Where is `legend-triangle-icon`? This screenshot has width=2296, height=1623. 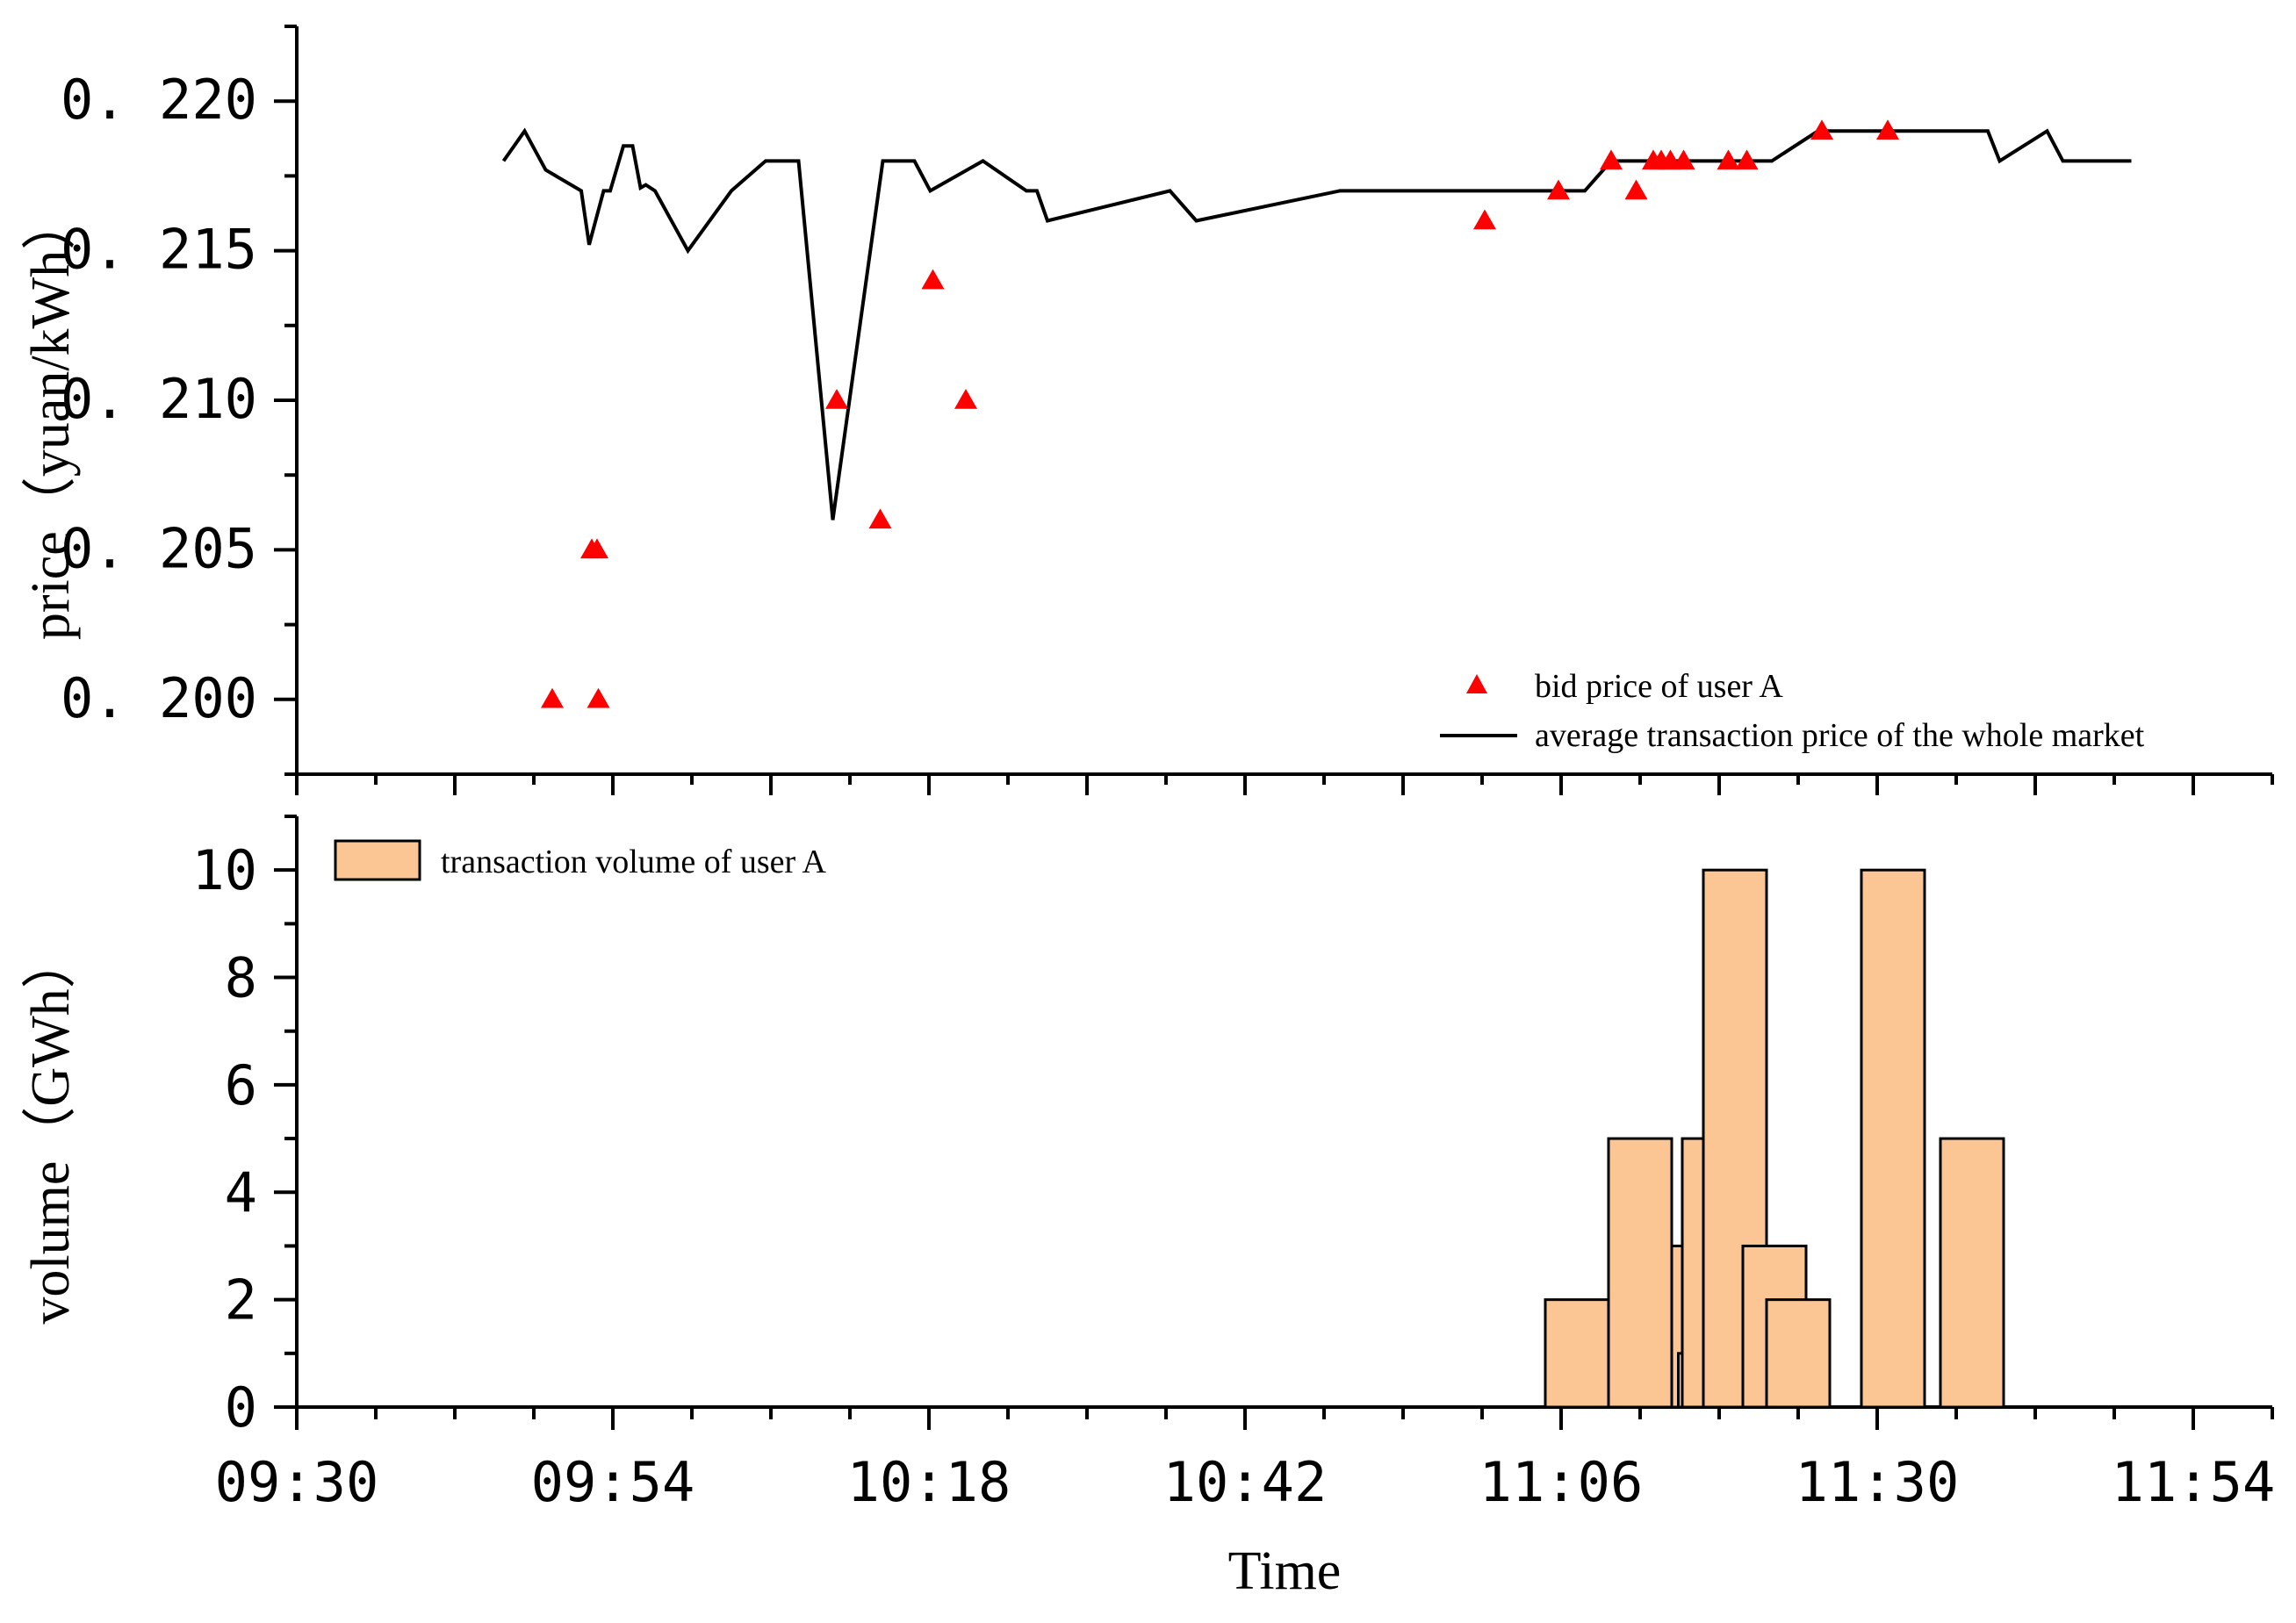 legend-triangle-icon is located at coordinates (1476, 683).